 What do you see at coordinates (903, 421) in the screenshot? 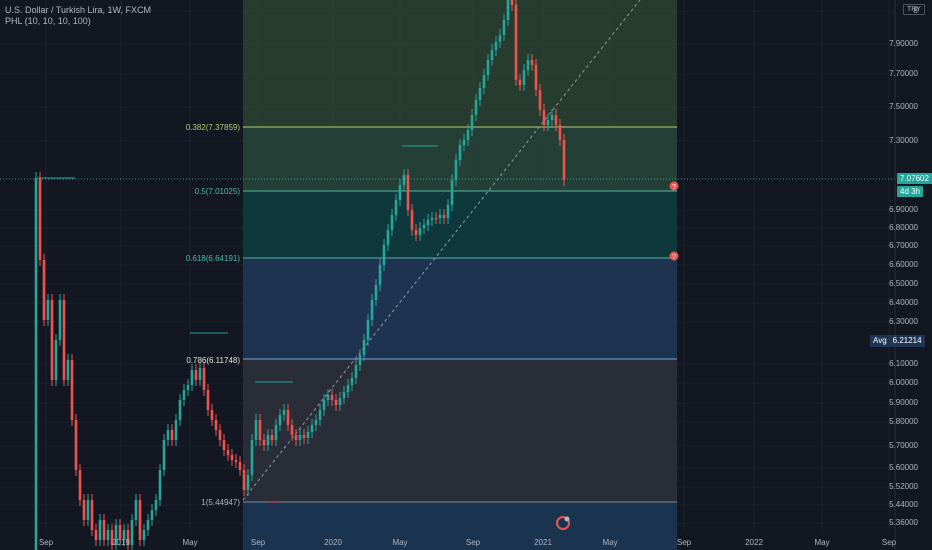
I see `price-tick-label: 5.80000` at bounding box center [903, 421].